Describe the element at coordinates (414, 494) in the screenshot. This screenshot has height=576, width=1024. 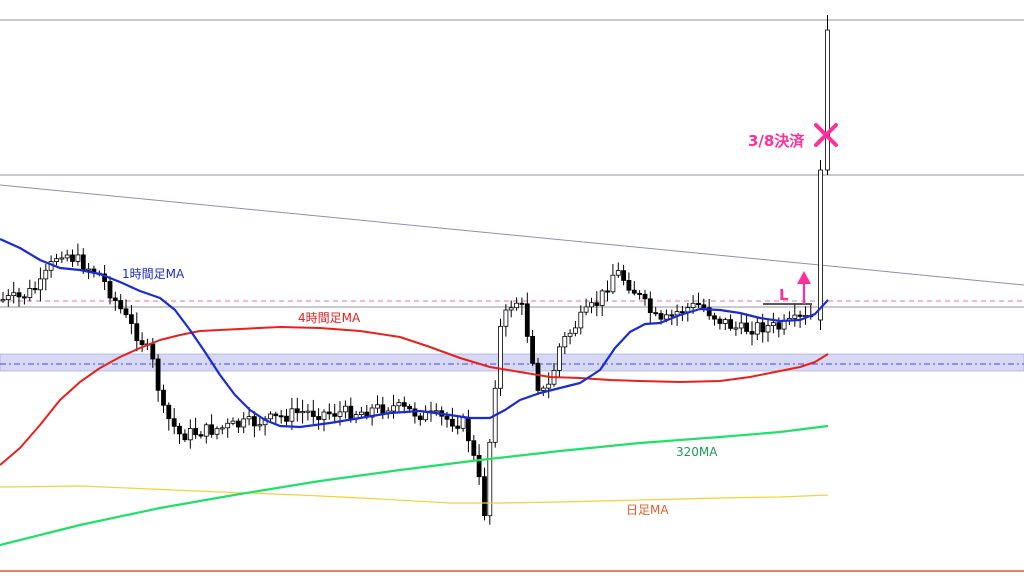
I see `daily-ma-line` at that location.